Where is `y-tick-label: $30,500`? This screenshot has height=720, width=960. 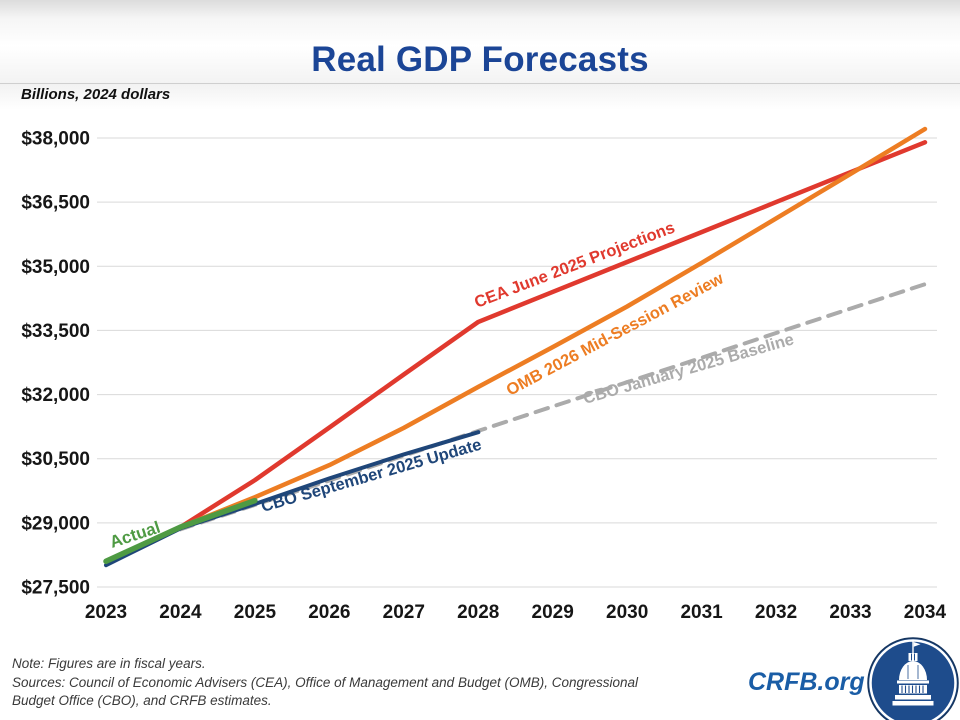 y-tick-label: $30,500 is located at coordinates (55, 459).